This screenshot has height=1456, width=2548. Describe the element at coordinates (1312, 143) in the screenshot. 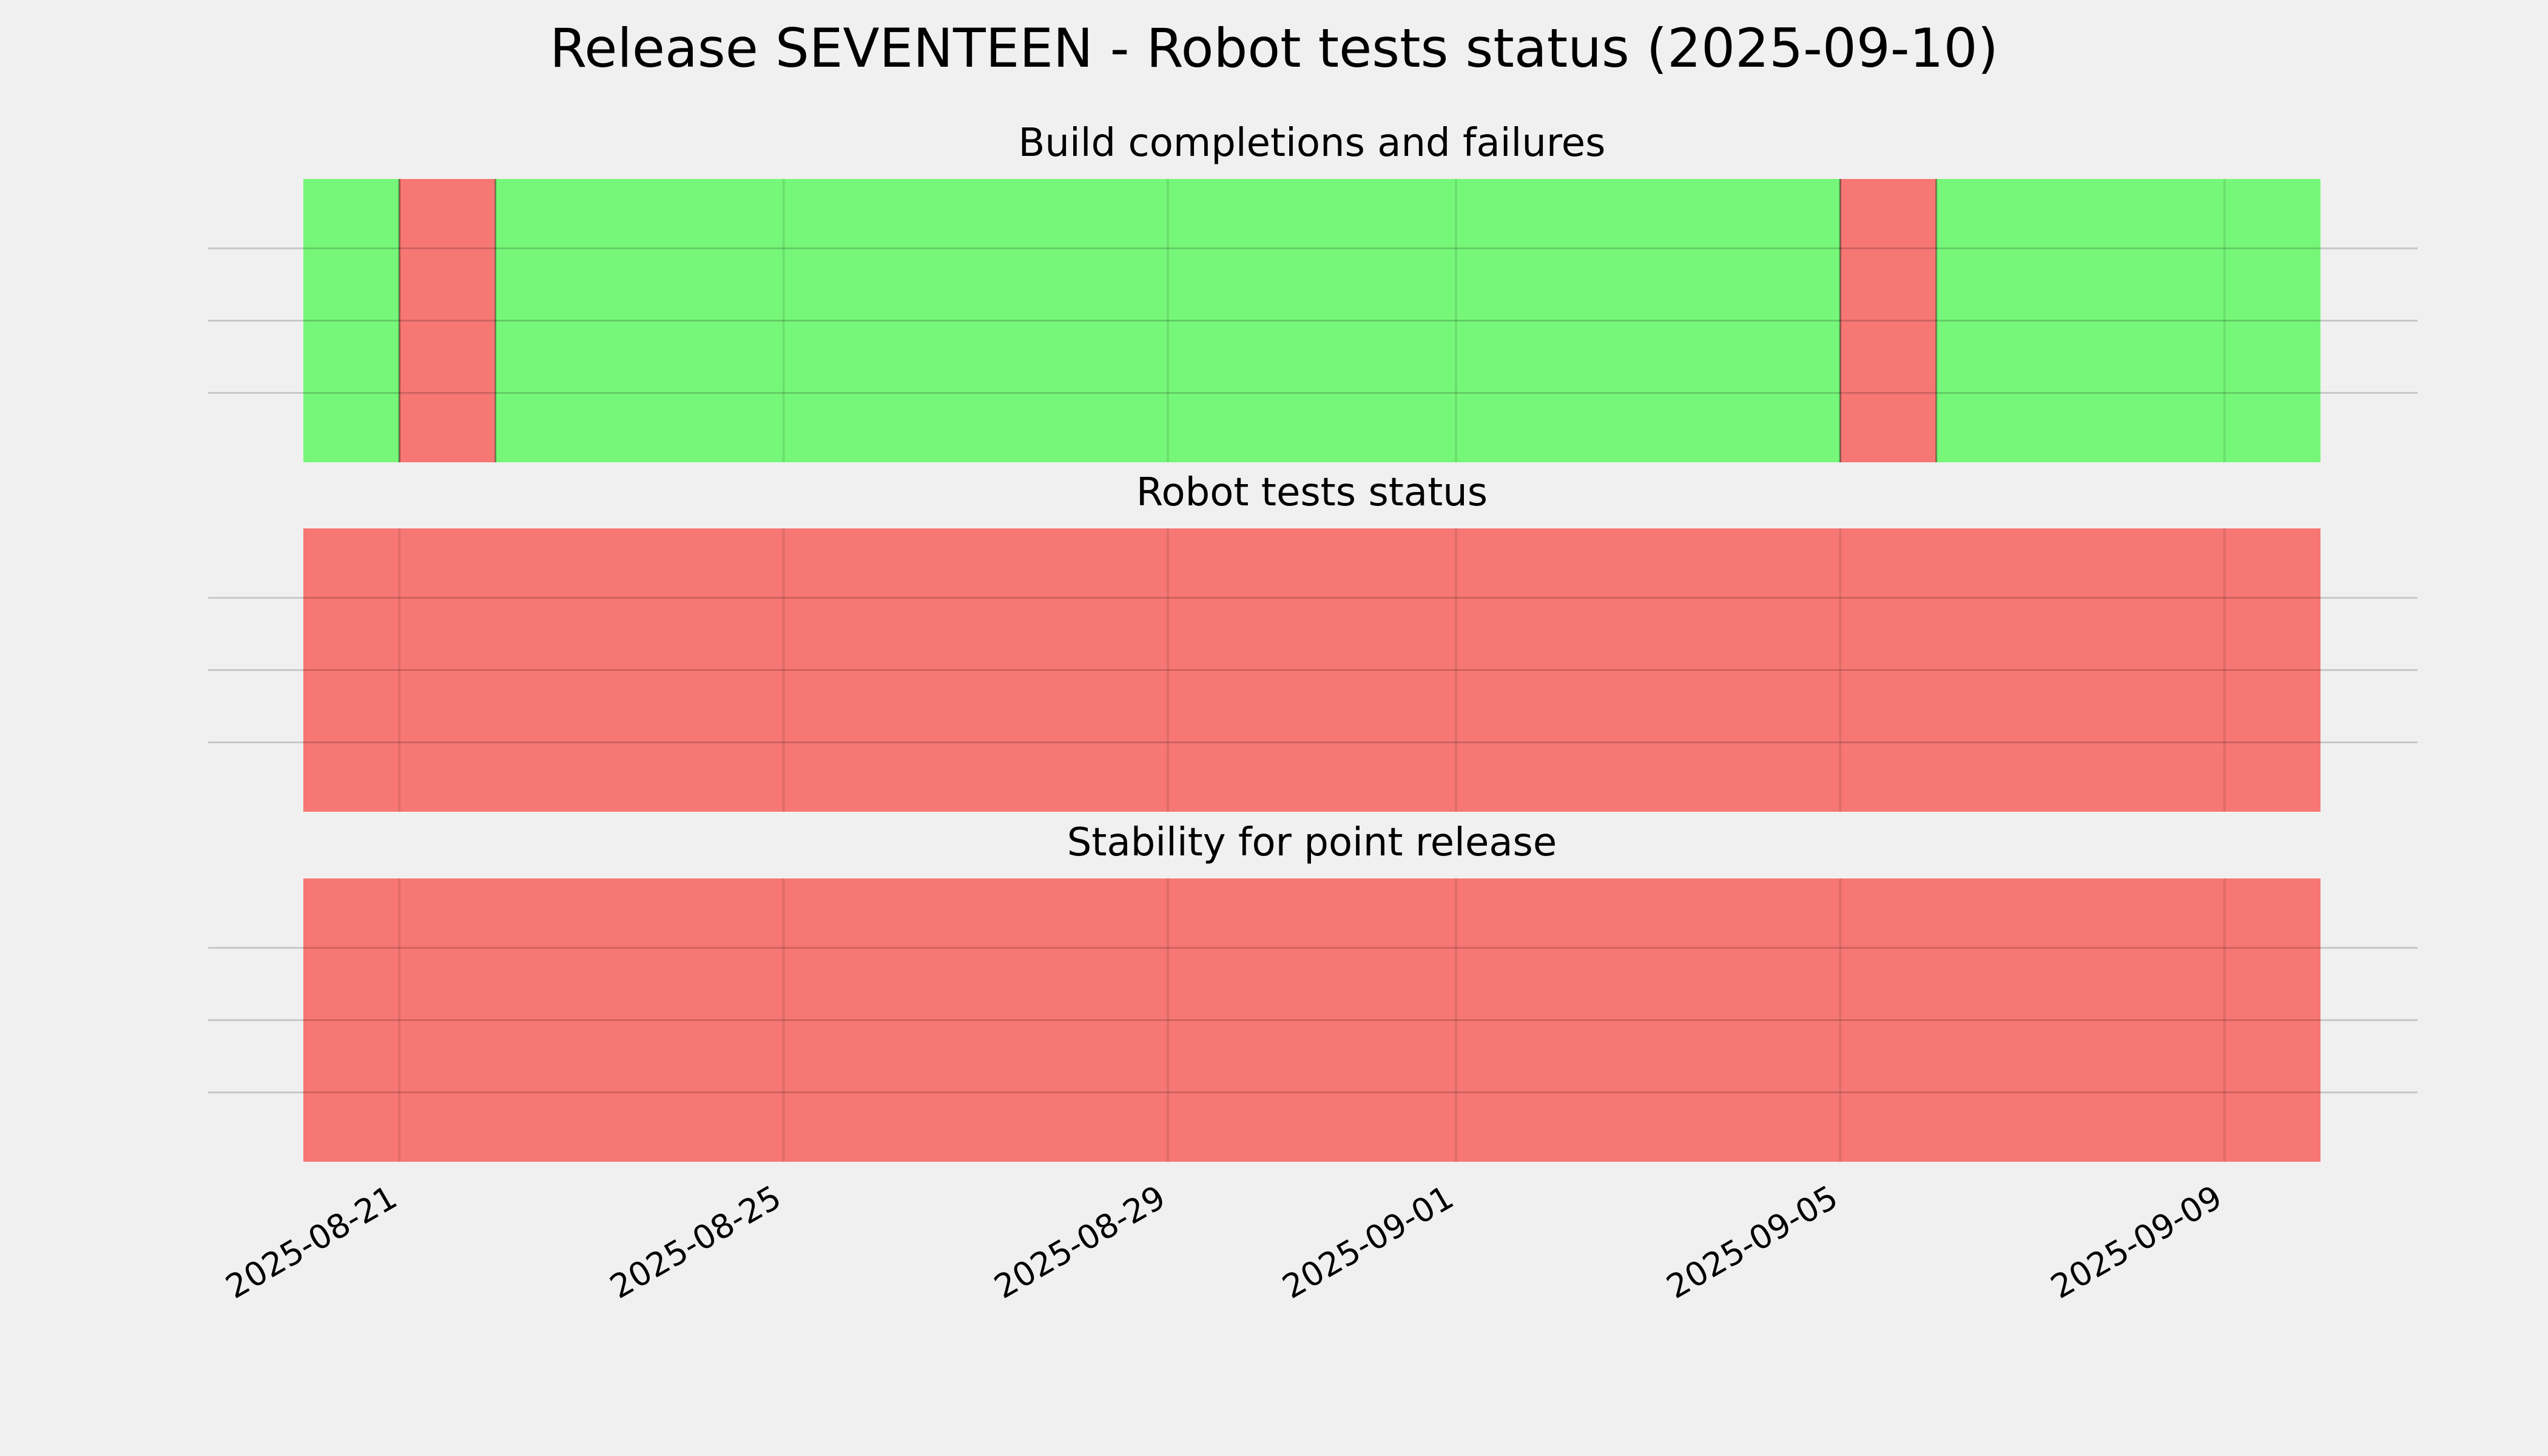

I see `panel-title: Build completions and failures` at that location.